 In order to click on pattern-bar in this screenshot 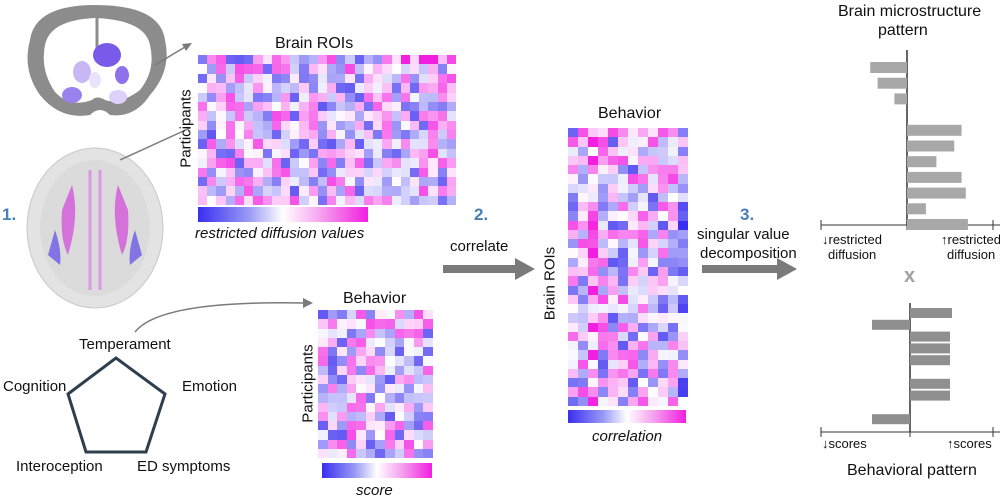, I will do `click(930, 383)`.